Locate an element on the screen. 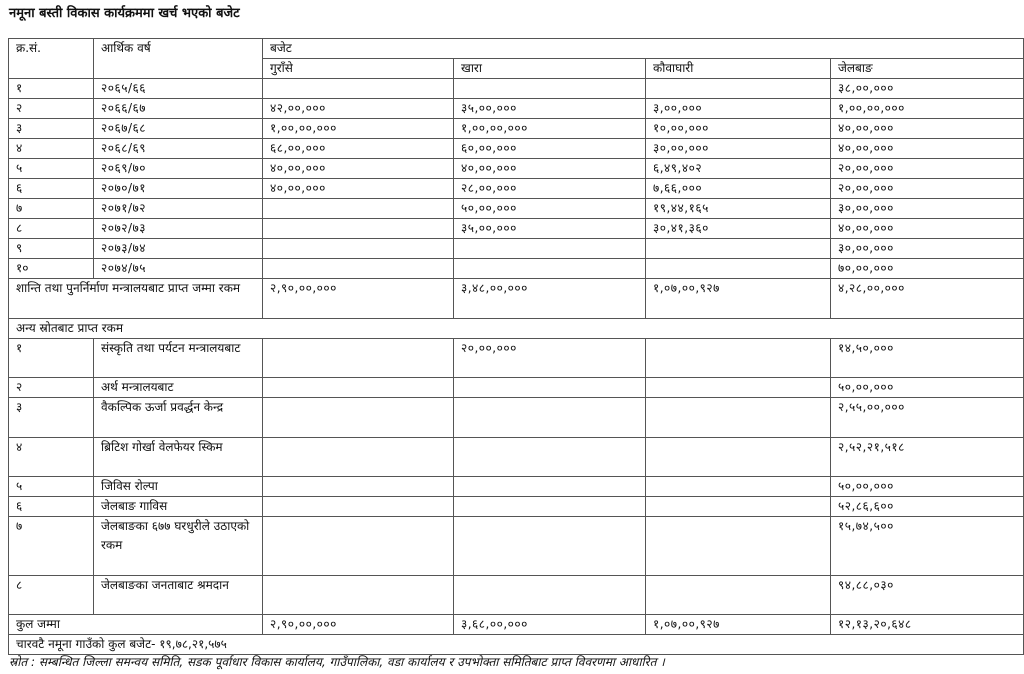 The image size is (1024, 674). serial-cell: ७ is located at coordinates (51, 208).